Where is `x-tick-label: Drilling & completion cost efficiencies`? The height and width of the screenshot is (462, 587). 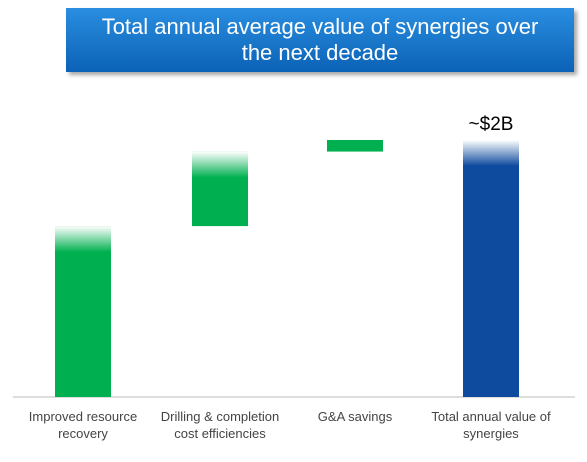
x-tick-label: Drilling & completion cost efficiencies is located at coordinates (220, 425).